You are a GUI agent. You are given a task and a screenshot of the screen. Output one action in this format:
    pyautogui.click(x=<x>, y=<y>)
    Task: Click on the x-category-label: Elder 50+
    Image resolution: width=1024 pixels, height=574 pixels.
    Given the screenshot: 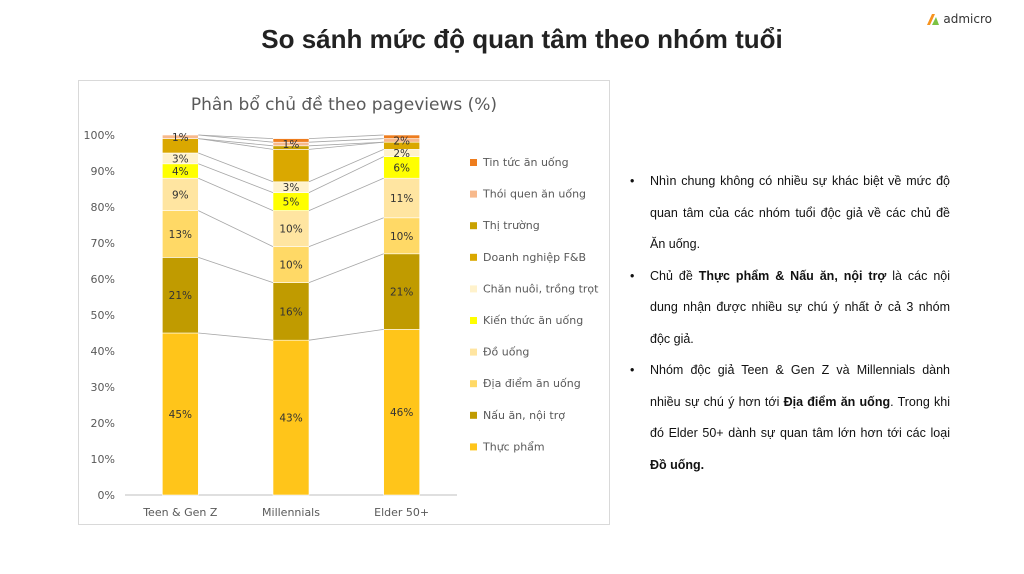 What is the action you would take?
    pyautogui.click(x=401, y=512)
    